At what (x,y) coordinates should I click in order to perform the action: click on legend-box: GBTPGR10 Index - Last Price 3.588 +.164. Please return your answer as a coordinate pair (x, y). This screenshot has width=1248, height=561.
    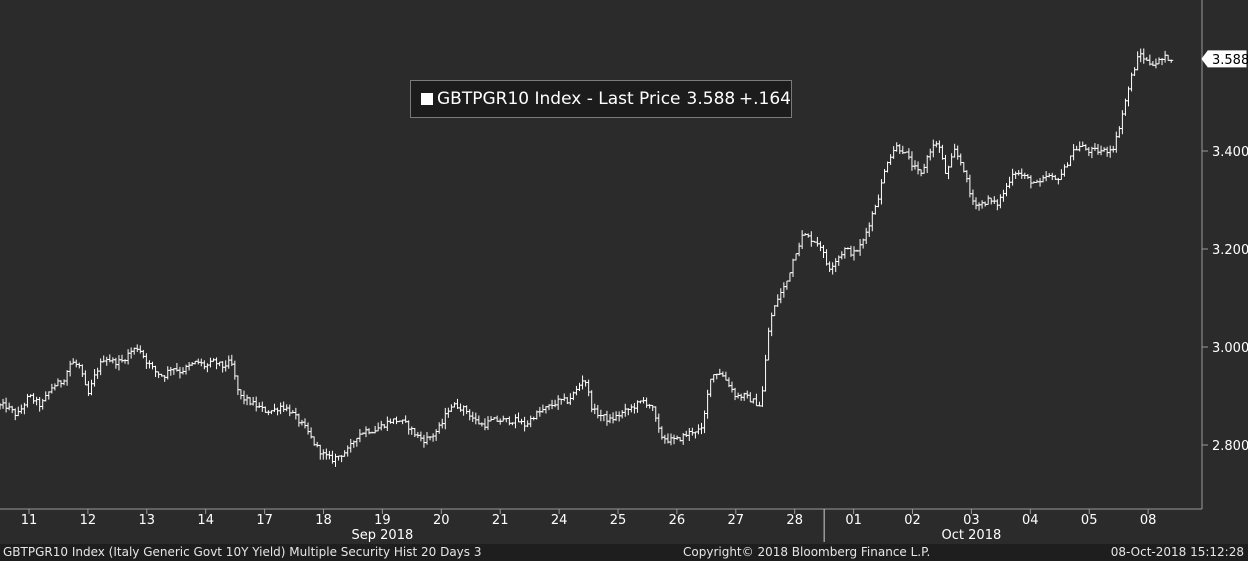
    Looking at the image, I should click on (601, 99).